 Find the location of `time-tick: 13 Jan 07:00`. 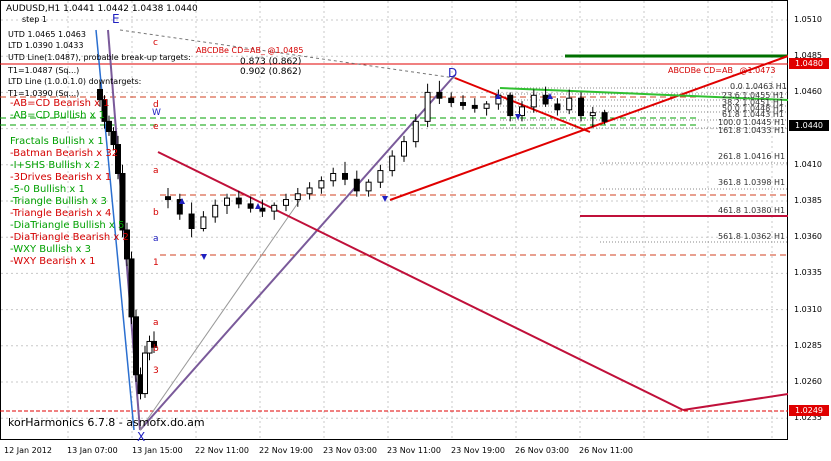

time-tick: 13 Jan 07:00 is located at coordinates (92, 450).